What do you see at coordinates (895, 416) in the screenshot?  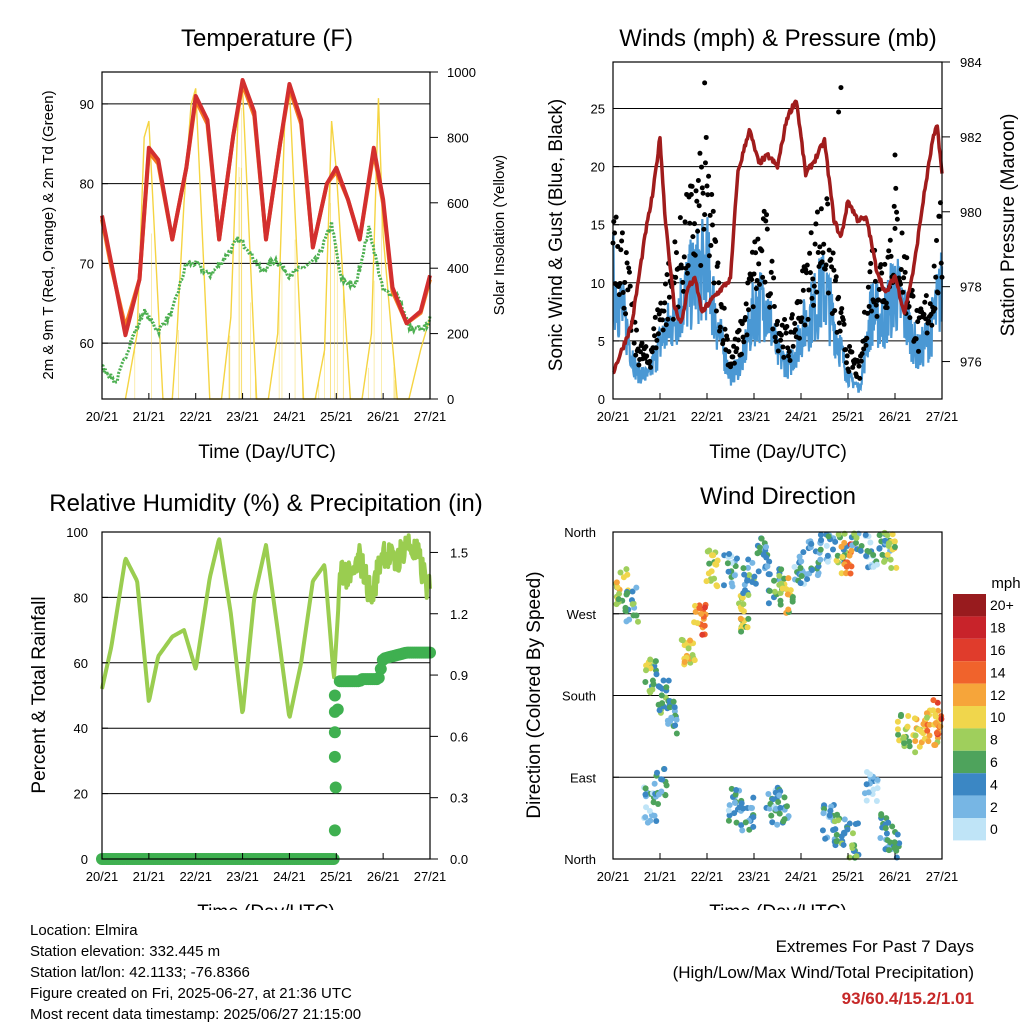 I see `x-tick-label: 26/21` at bounding box center [895, 416].